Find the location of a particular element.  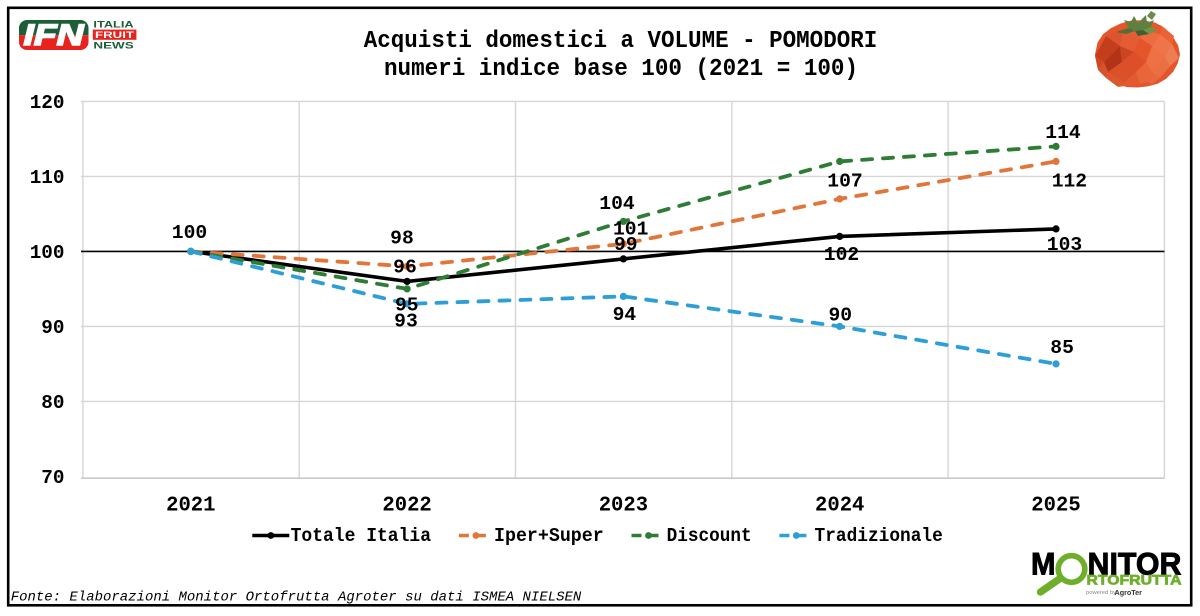

svg-text: 102 is located at coordinates (841, 255).